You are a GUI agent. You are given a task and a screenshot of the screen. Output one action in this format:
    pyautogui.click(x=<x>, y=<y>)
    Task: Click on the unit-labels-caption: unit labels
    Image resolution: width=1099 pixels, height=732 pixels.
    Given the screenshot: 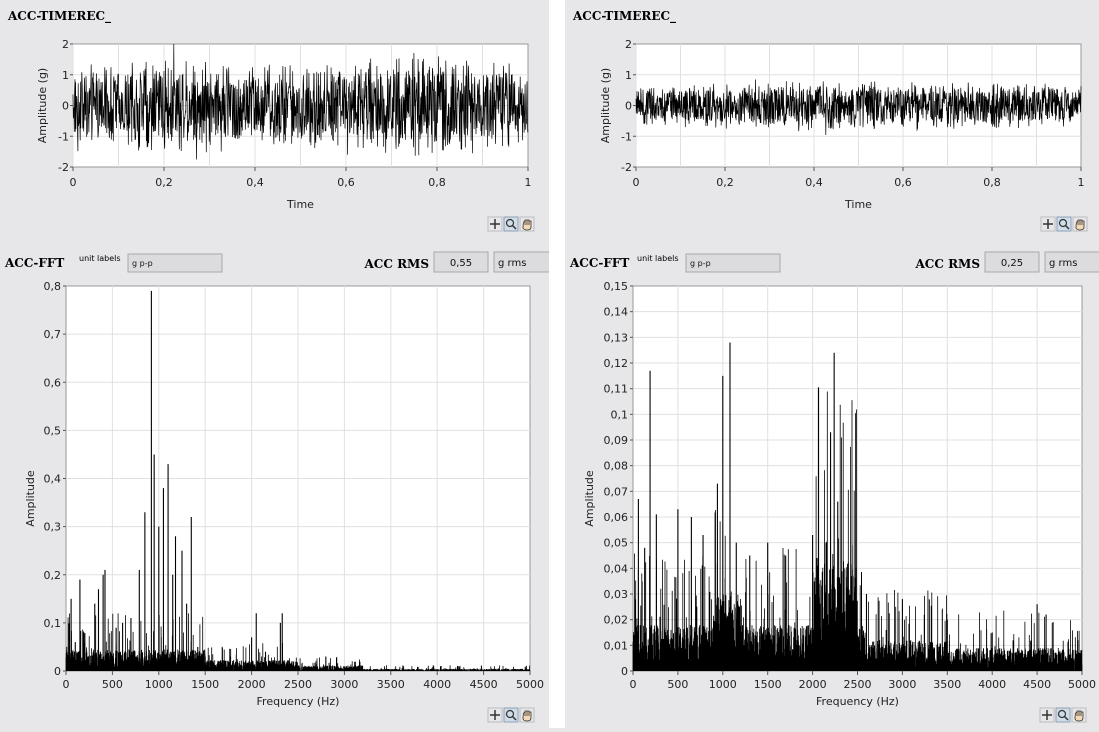 What is the action you would take?
    pyautogui.click(x=100, y=258)
    